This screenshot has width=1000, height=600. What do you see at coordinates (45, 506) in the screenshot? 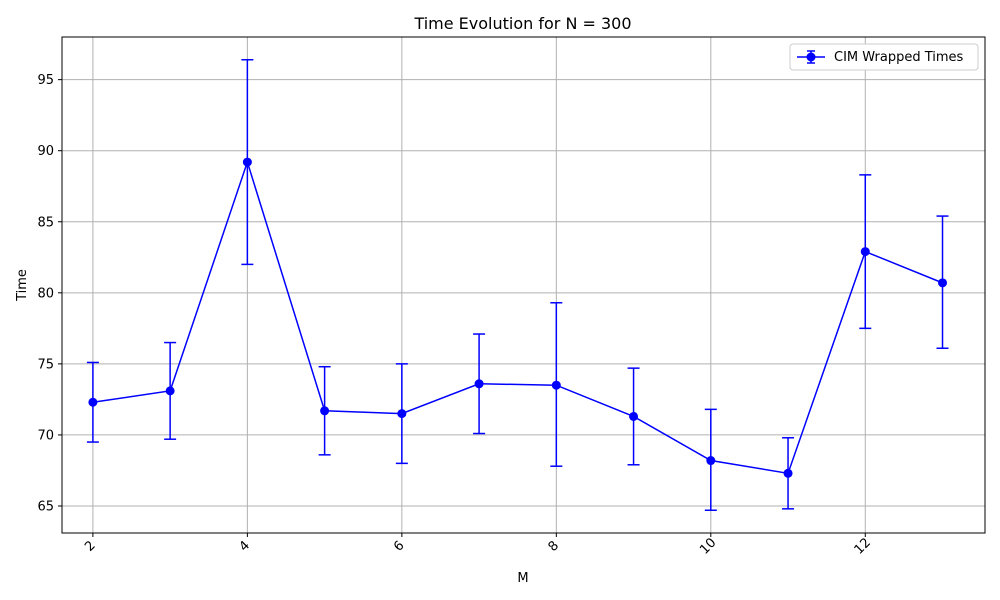
I see `y-tick-label: 65` at bounding box center [45, 506].